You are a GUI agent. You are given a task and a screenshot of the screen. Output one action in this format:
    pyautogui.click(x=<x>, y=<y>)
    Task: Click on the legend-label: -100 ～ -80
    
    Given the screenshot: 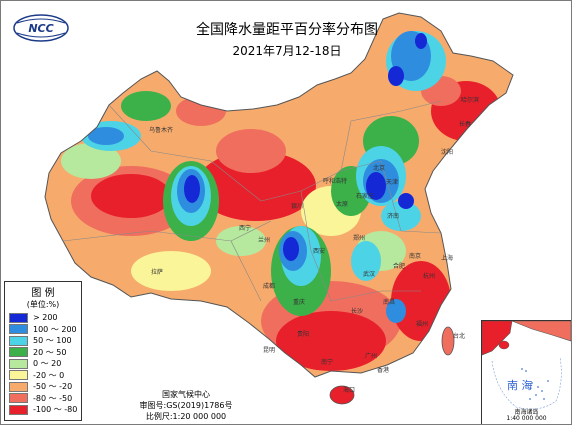 What is the action you would take?
    pyautogui.click(x=55, y=410)
    